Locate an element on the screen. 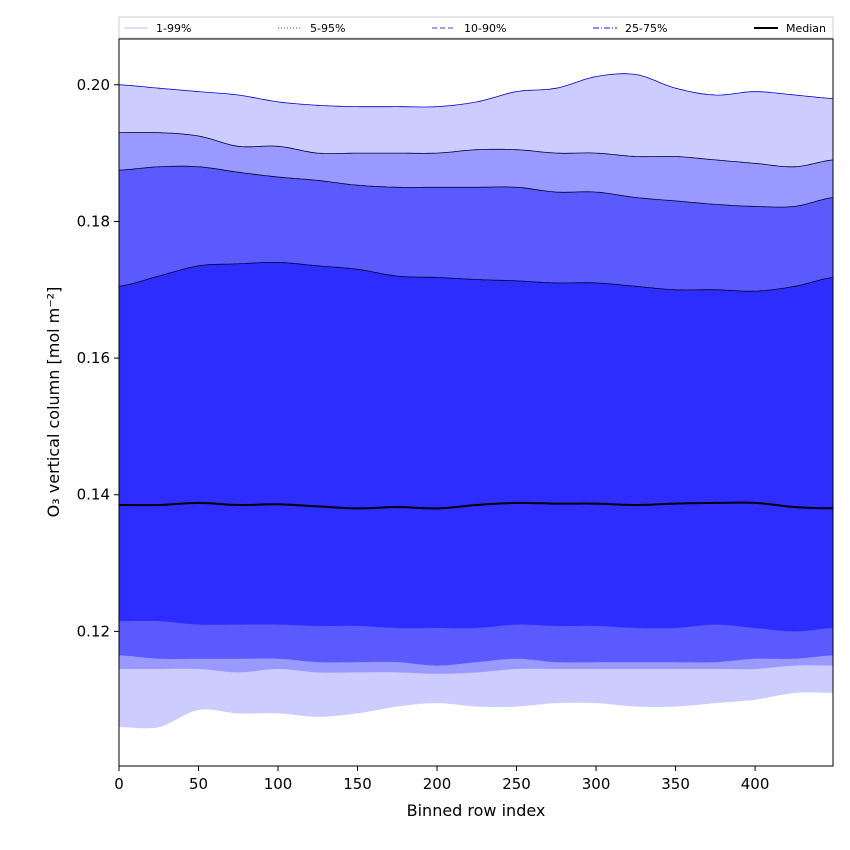 This screenshot has width=850, height=850. median-layer is located at coordinates (476, 505).